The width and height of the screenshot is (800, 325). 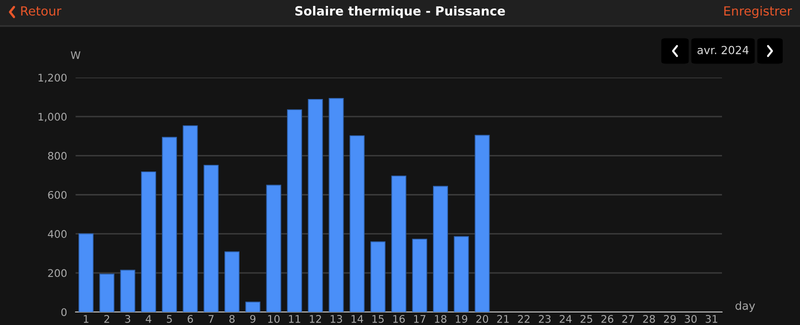 I want to click on x-tick-label: 30, so click(x=690, y=318).